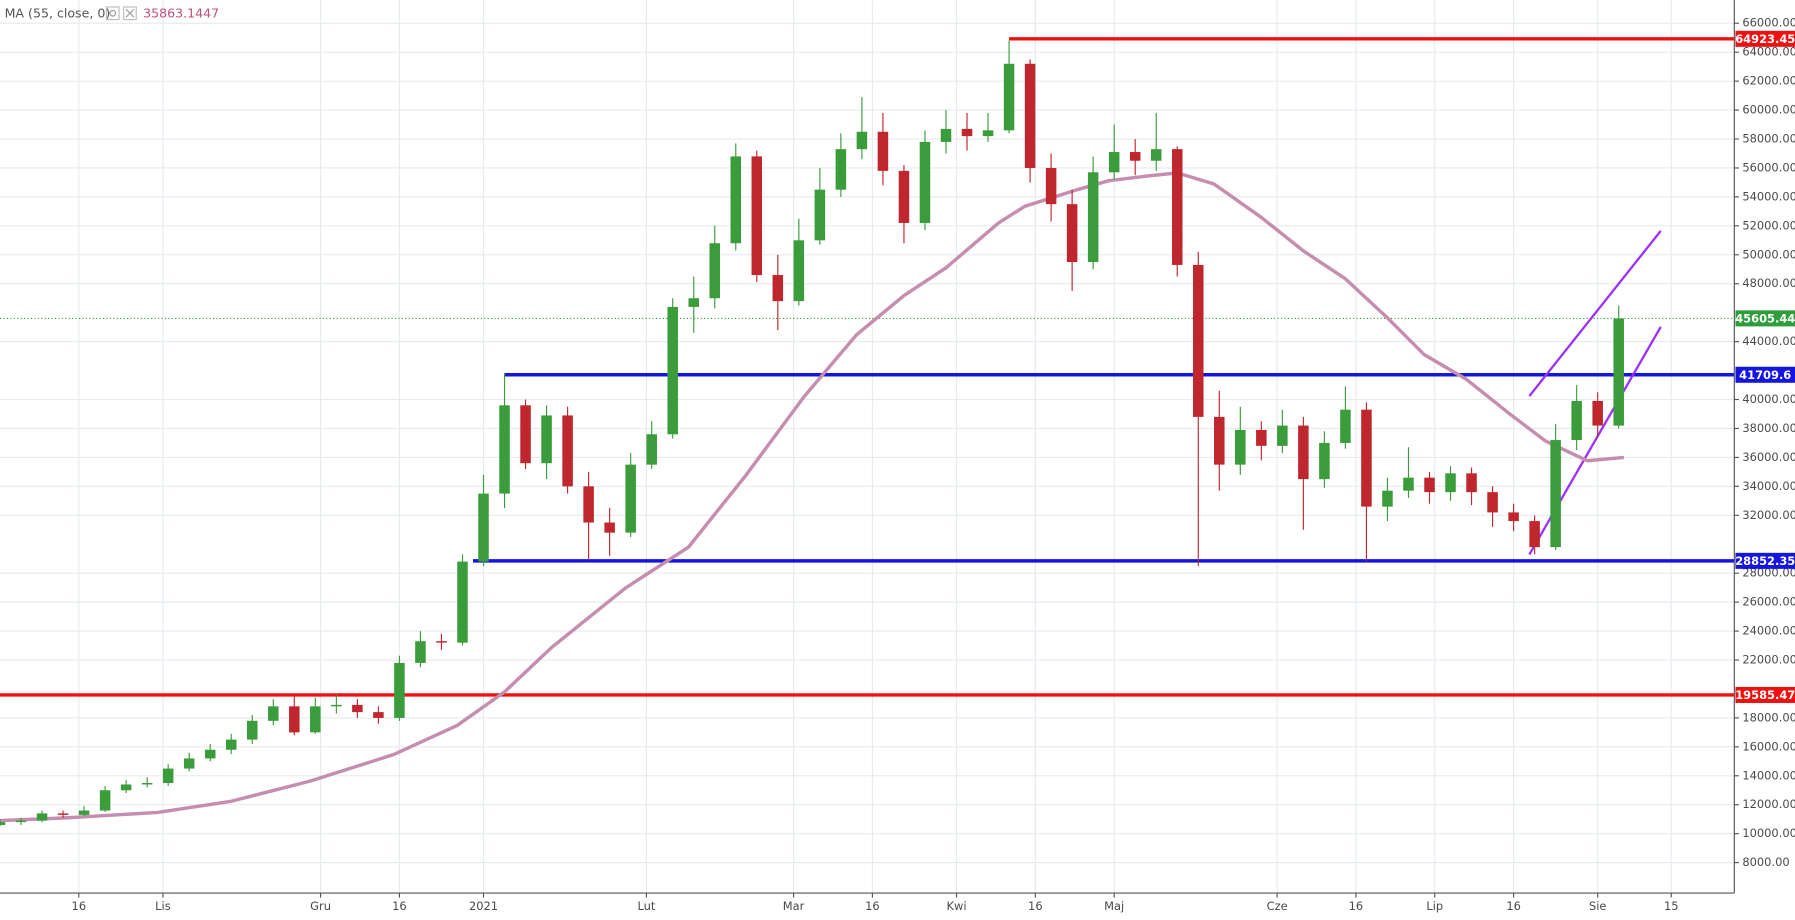  What do you see at coordinates (1768, 283) in the screenshot?
I see `y-tick-label: 48000.00` at bounding box center [1768, 283].